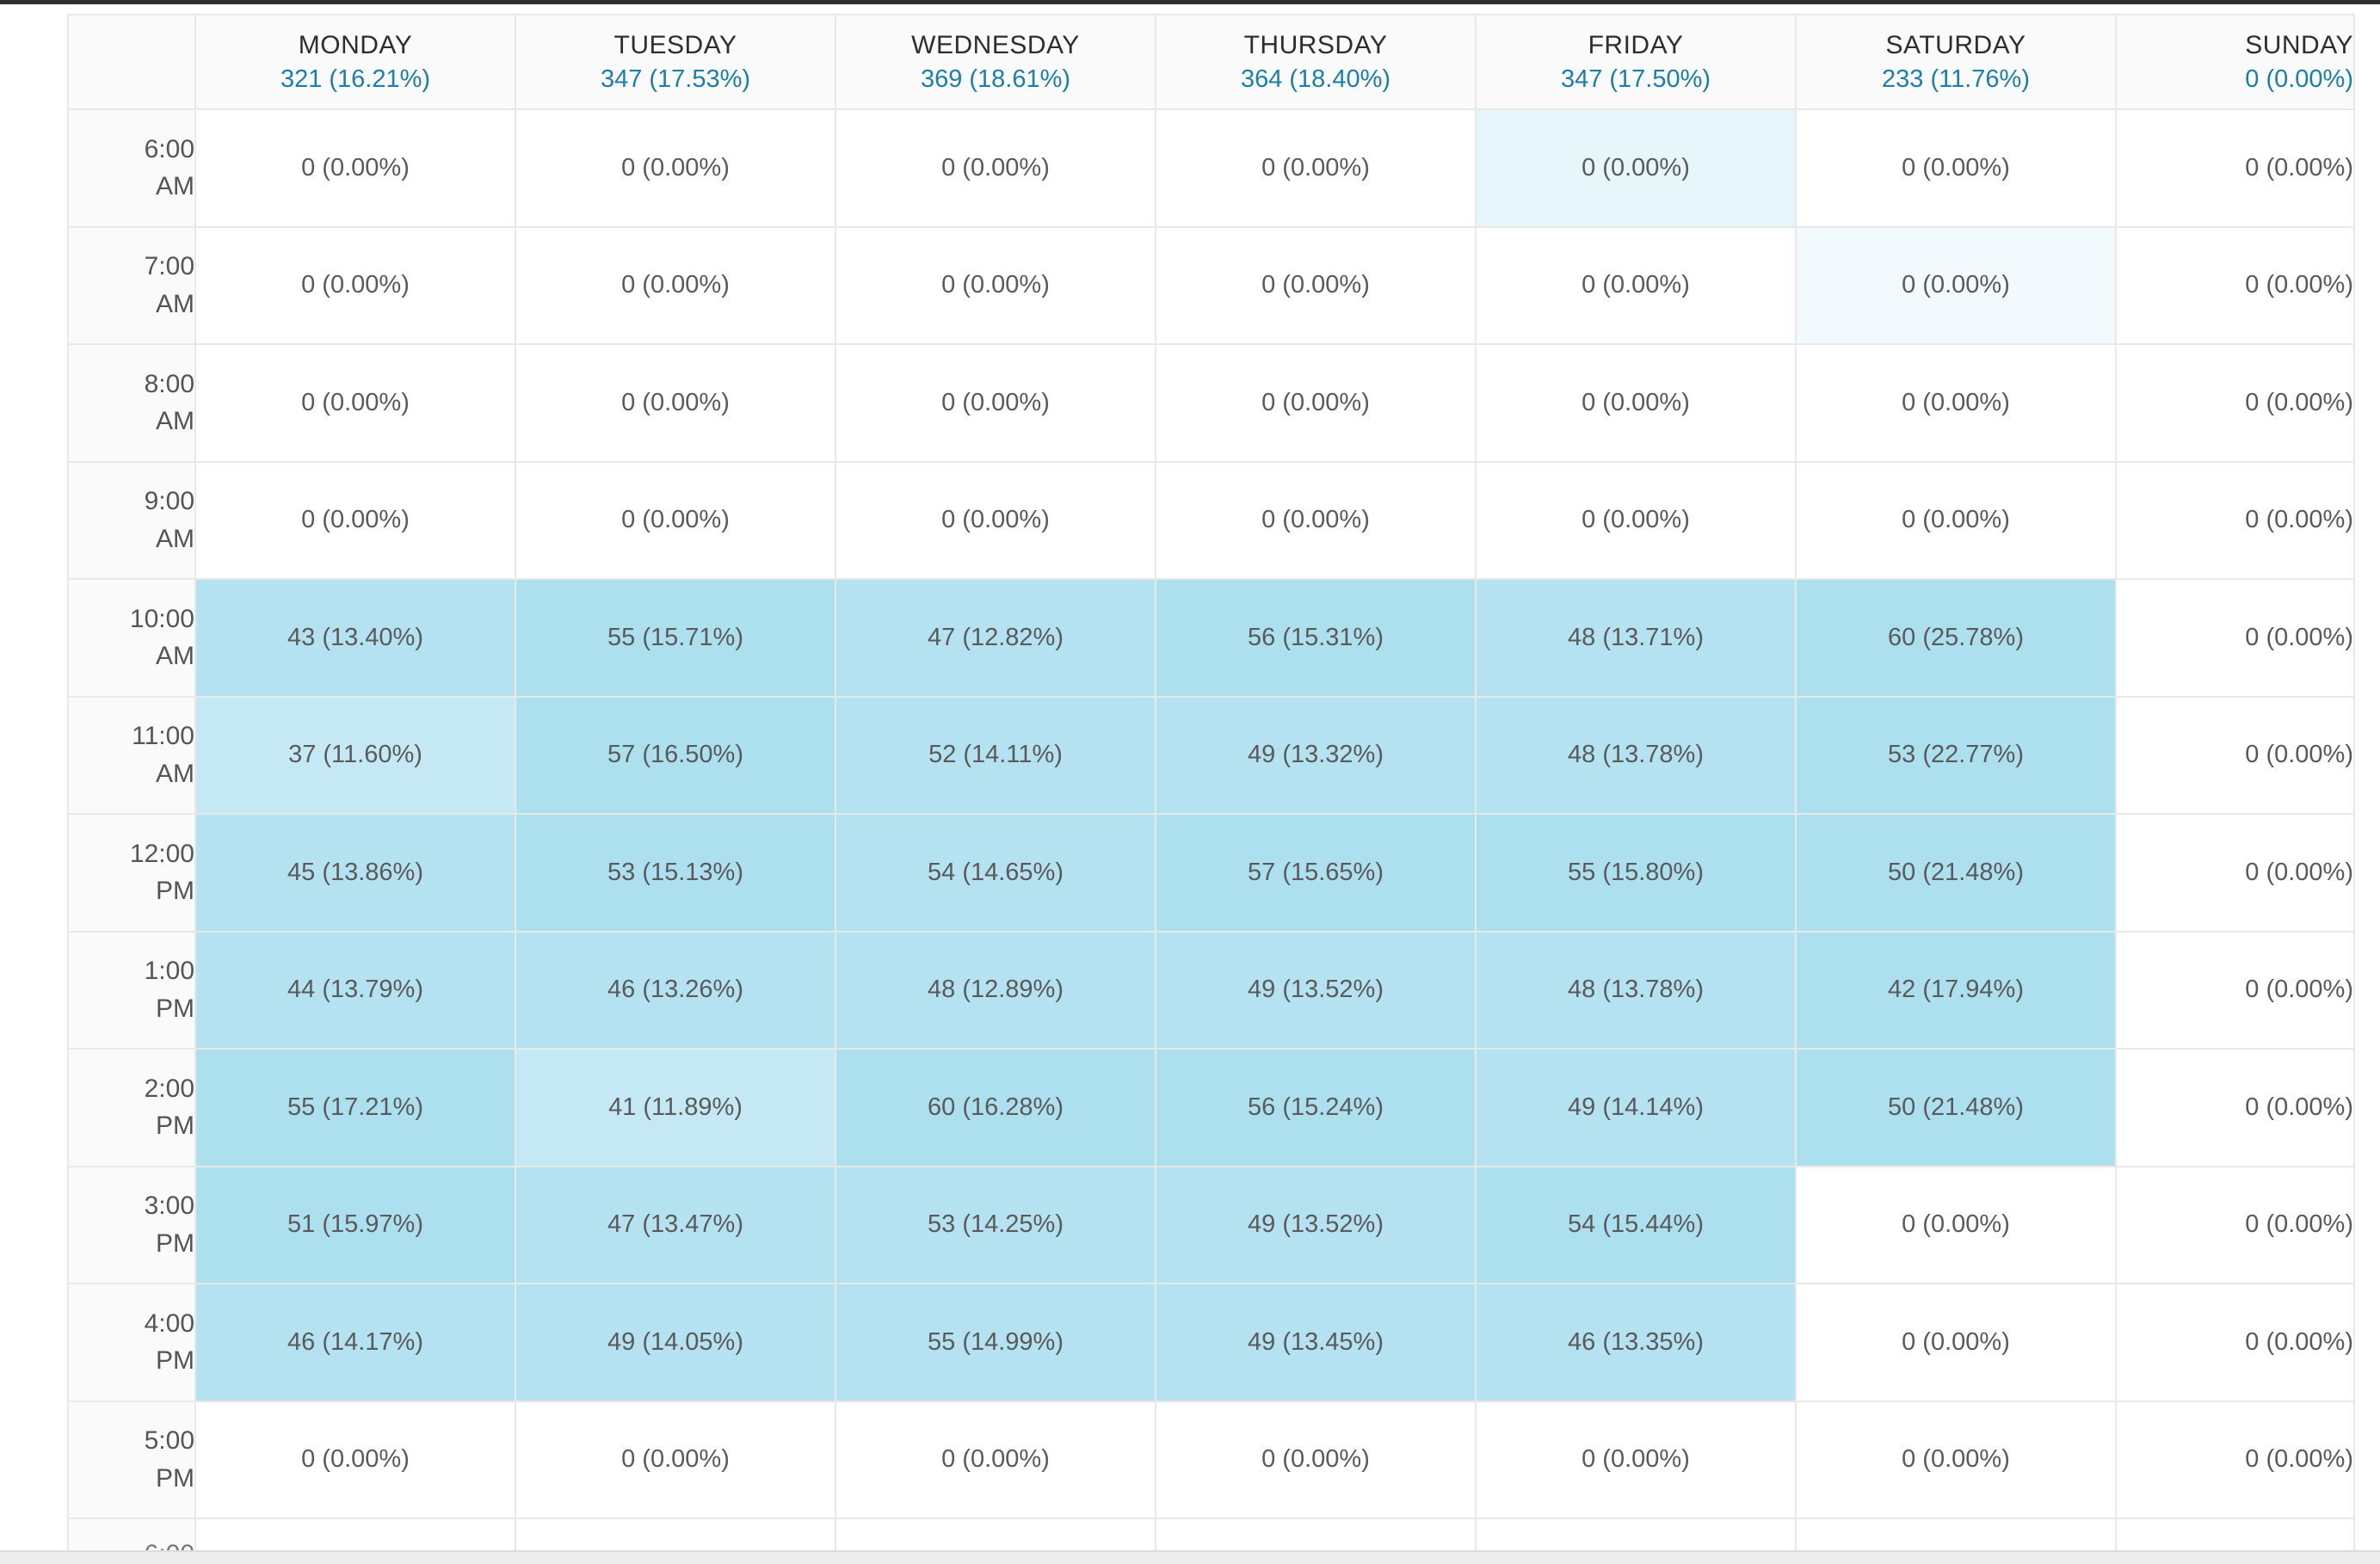 The width and height of the screenshot is (2380, 1564). What do you see at coordinates (1316, 755) in the screenshot?
I see `heatmap-cell: 49 (13.32%)` at bounding box center [1316, 755].